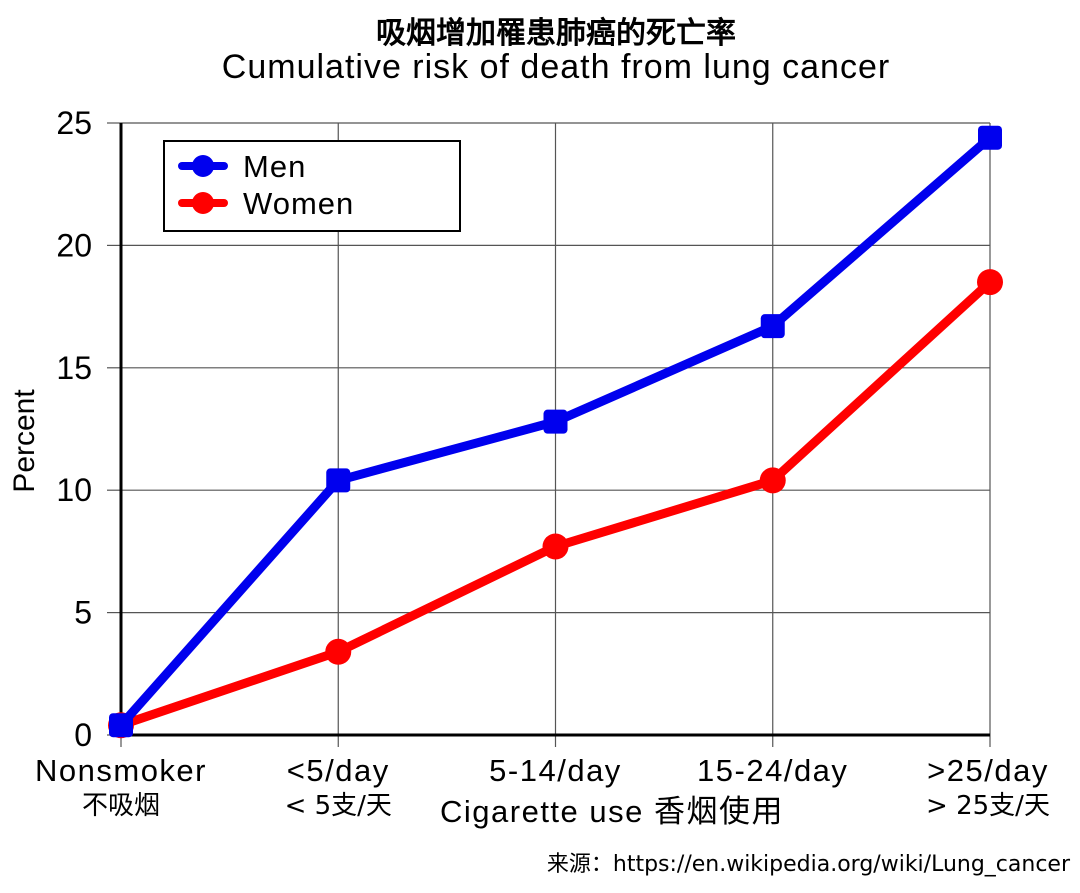 This screenshot has height=893, width=1080. Describe the element at coordinates (83, 613) in the screenshot. I see `y-tick-label: 5` at that location.